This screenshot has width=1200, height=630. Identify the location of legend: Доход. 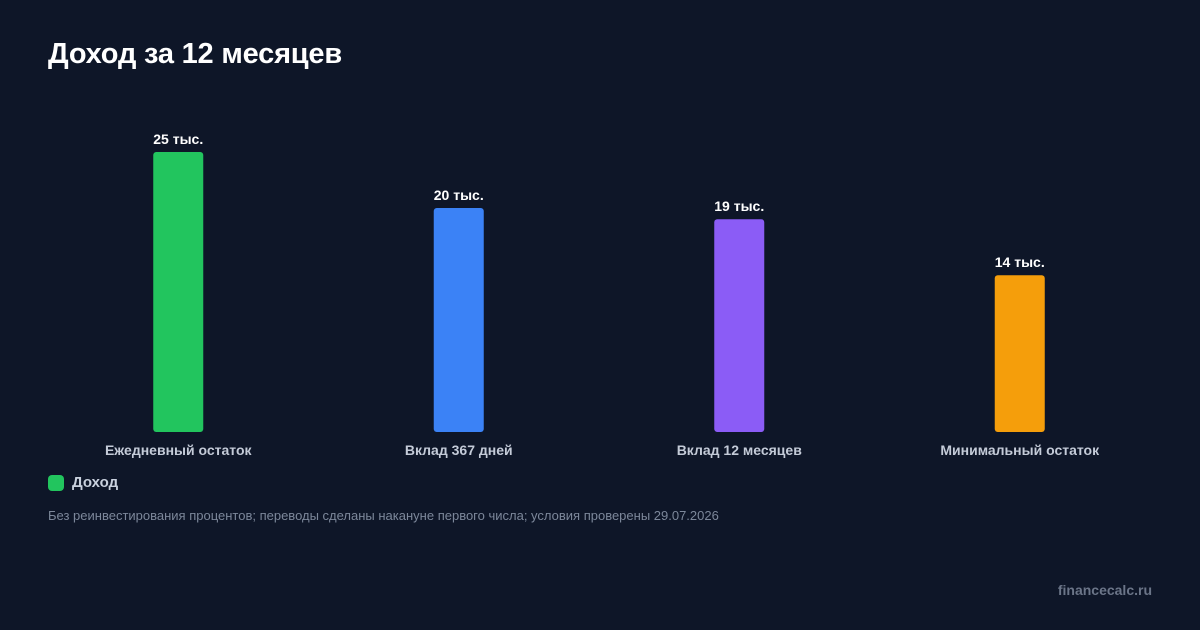
(83, 482).